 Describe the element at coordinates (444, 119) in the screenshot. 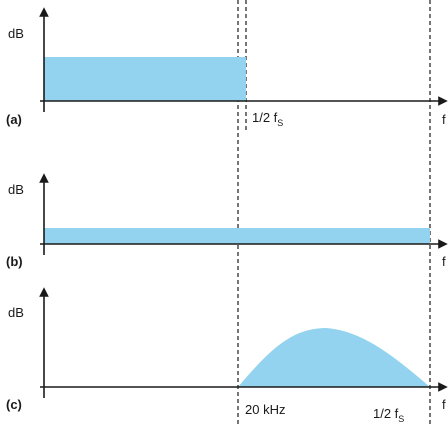

I see `panel-a-x-end-label: f` at that location.